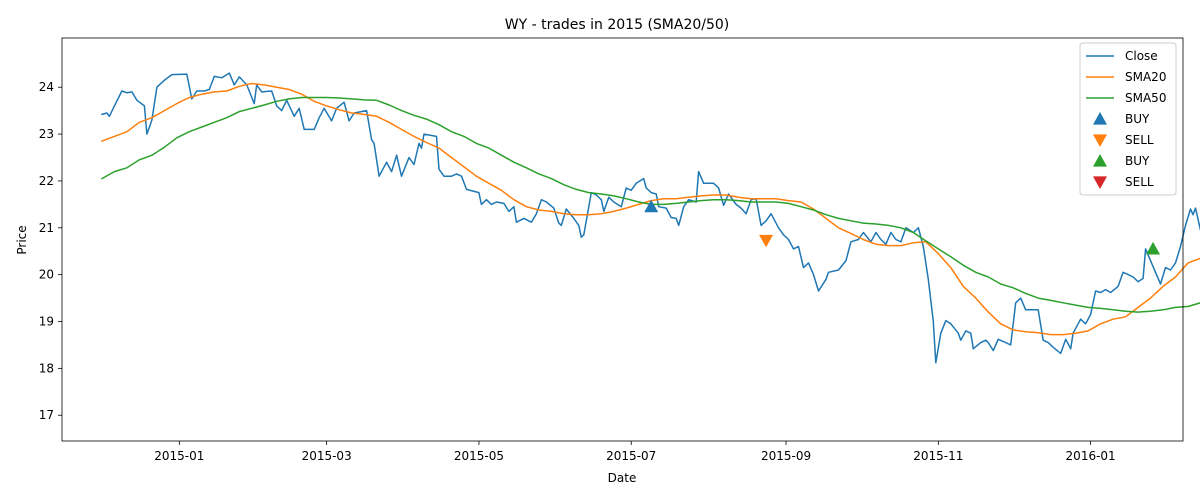 The width and height of the screenshot is (1200, 500). Describe the element at coordinates (938, 456) in the screenshot. I see `x-tick-label: 2015-11` at that location.